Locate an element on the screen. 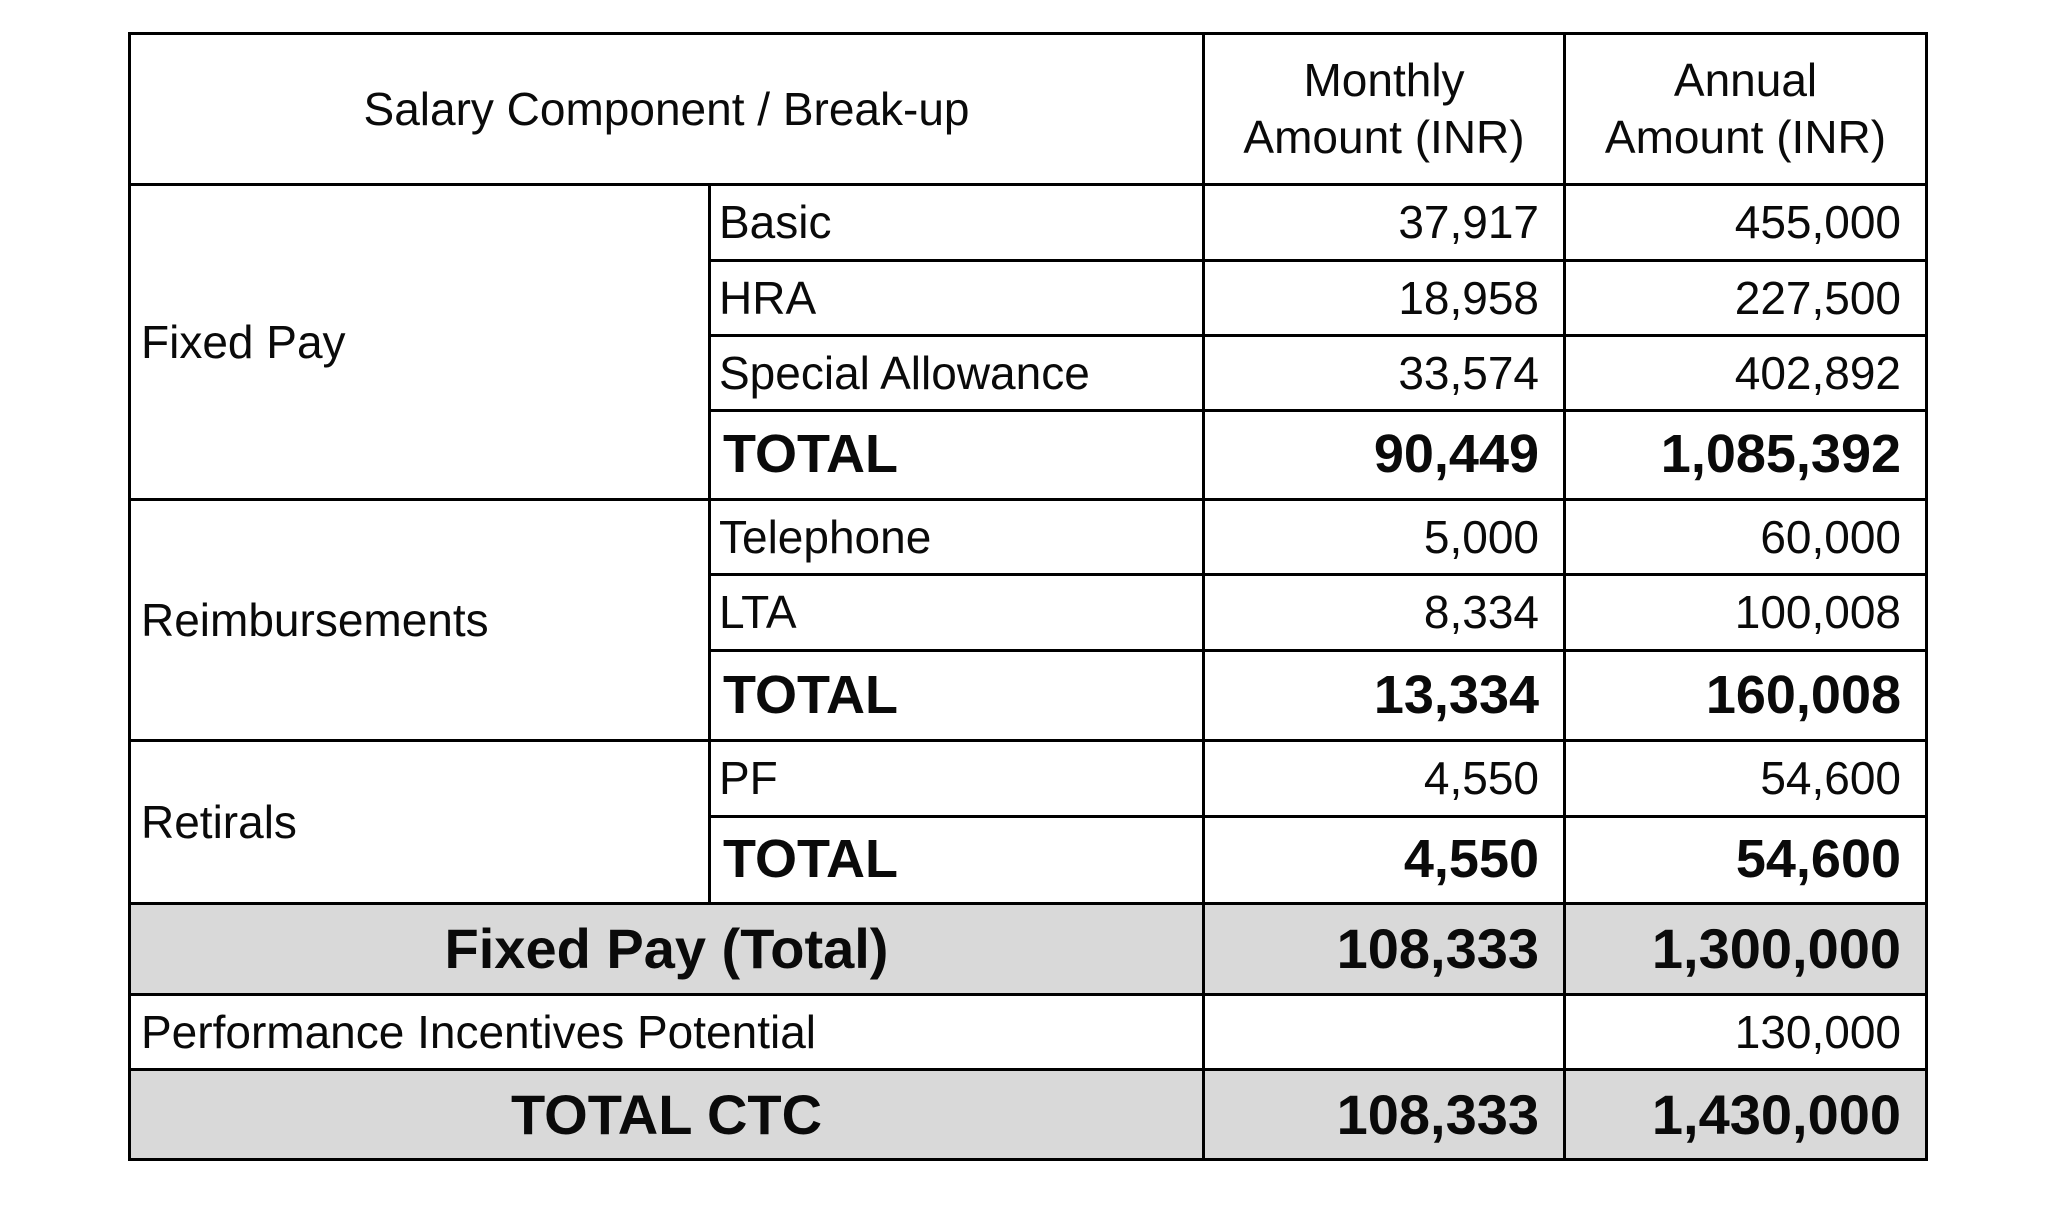  monthly-amount: 33,574 is located at coordinates (1384, 373).